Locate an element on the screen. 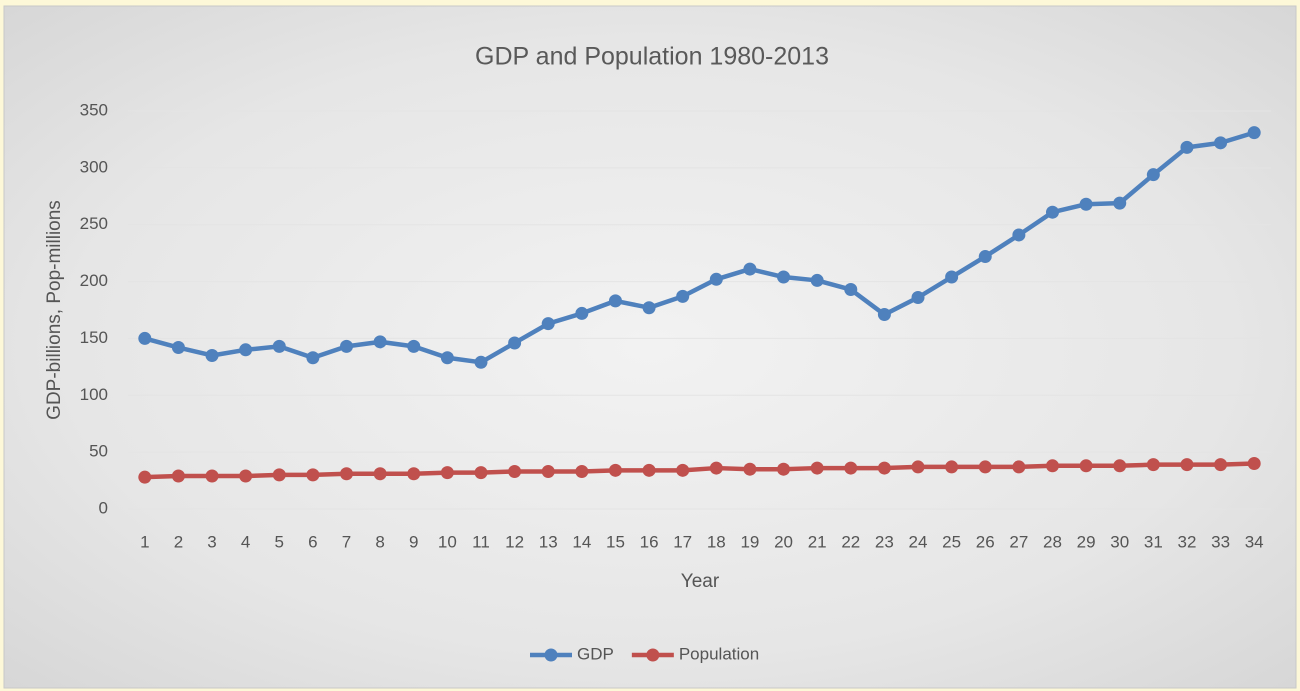 This screenshot has width=1300, height=691. x-tick-label: 6 is located at coordinates (312, 541).